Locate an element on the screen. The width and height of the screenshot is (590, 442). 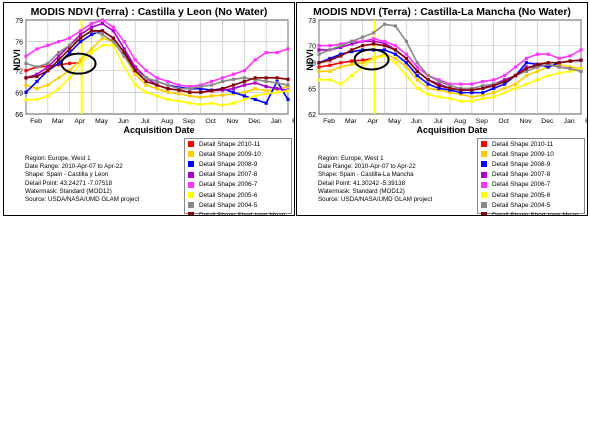
x-tick-label: Nov is located at coordinates (525, 121).